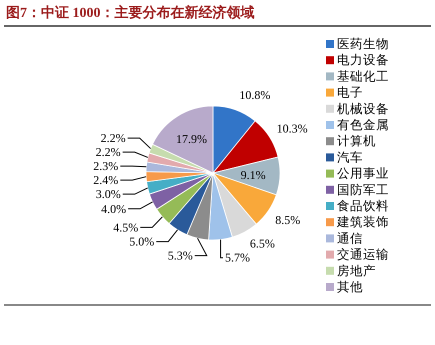 The width and height of the screenshot is (435, 345). Describe the element at coordinates (105, 166) in the screenshot. I see `data-label: 2.3%` at that location.